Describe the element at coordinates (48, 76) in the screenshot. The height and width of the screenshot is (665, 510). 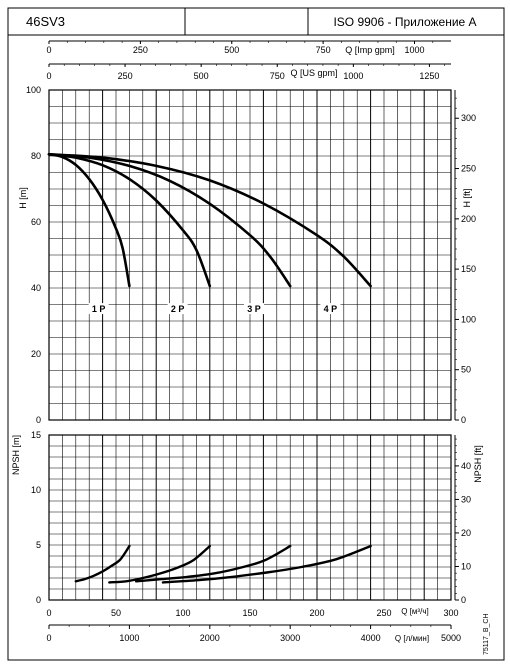
I see `us-gpm-tick-label: 0` at that location.